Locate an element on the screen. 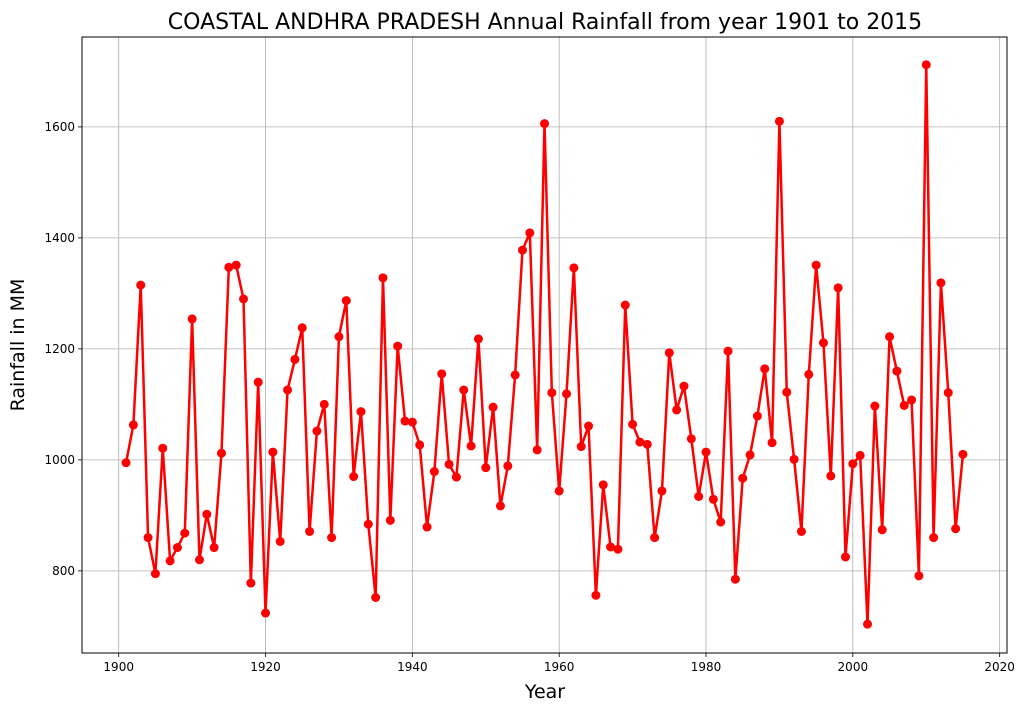  data-point-1915 is located at coordinates (229, 267).